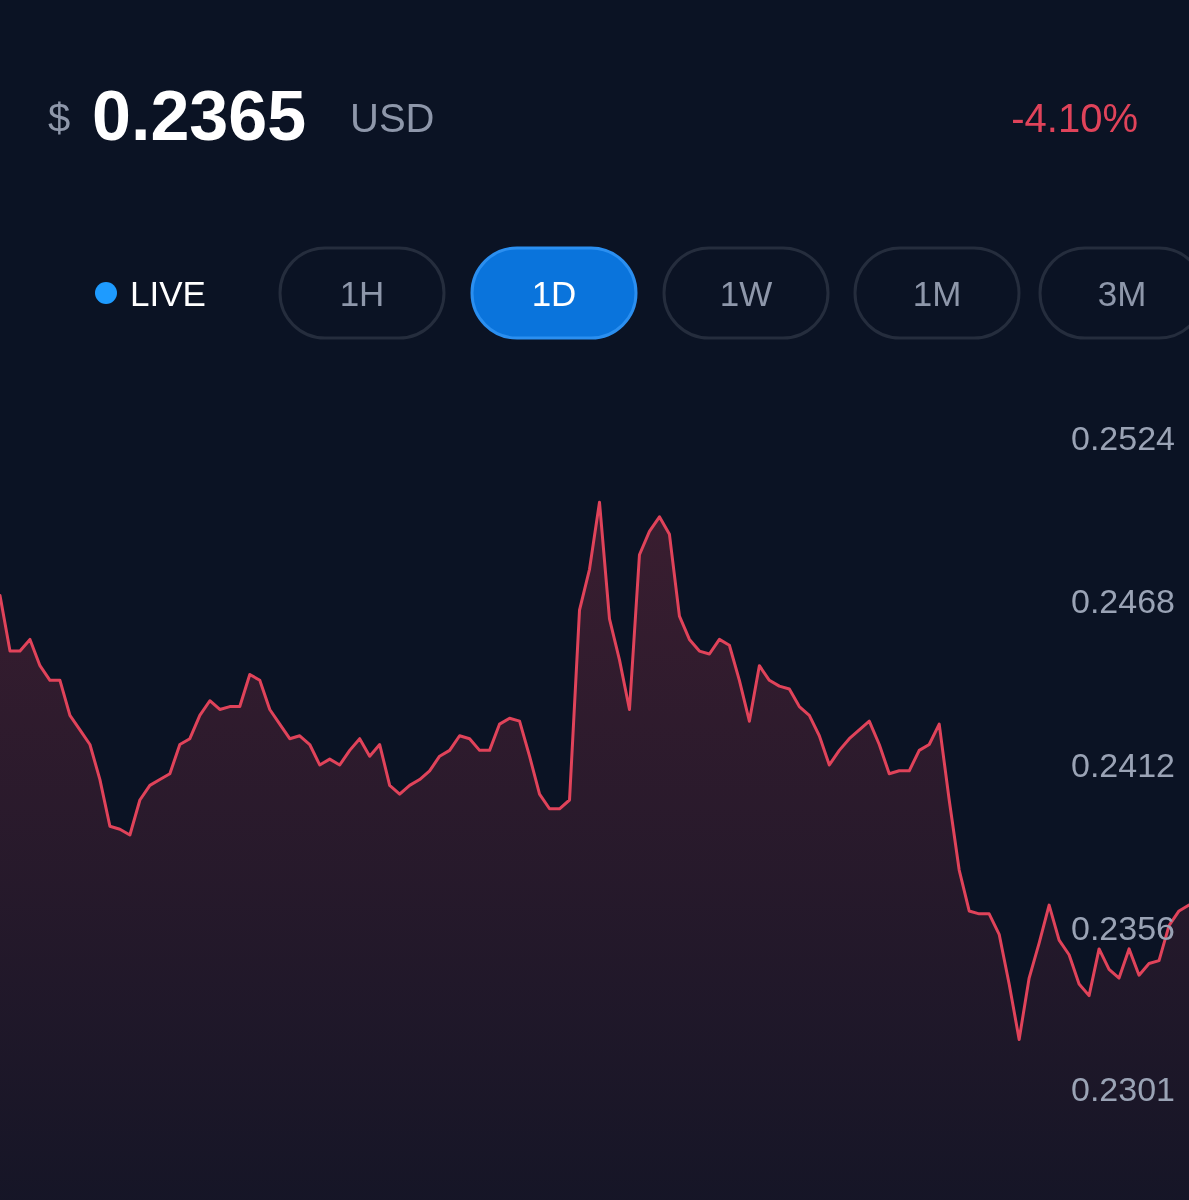  Describe the element at coordinates (1074, 118) in the screenshot. I see `text: -4.10%` at that location.